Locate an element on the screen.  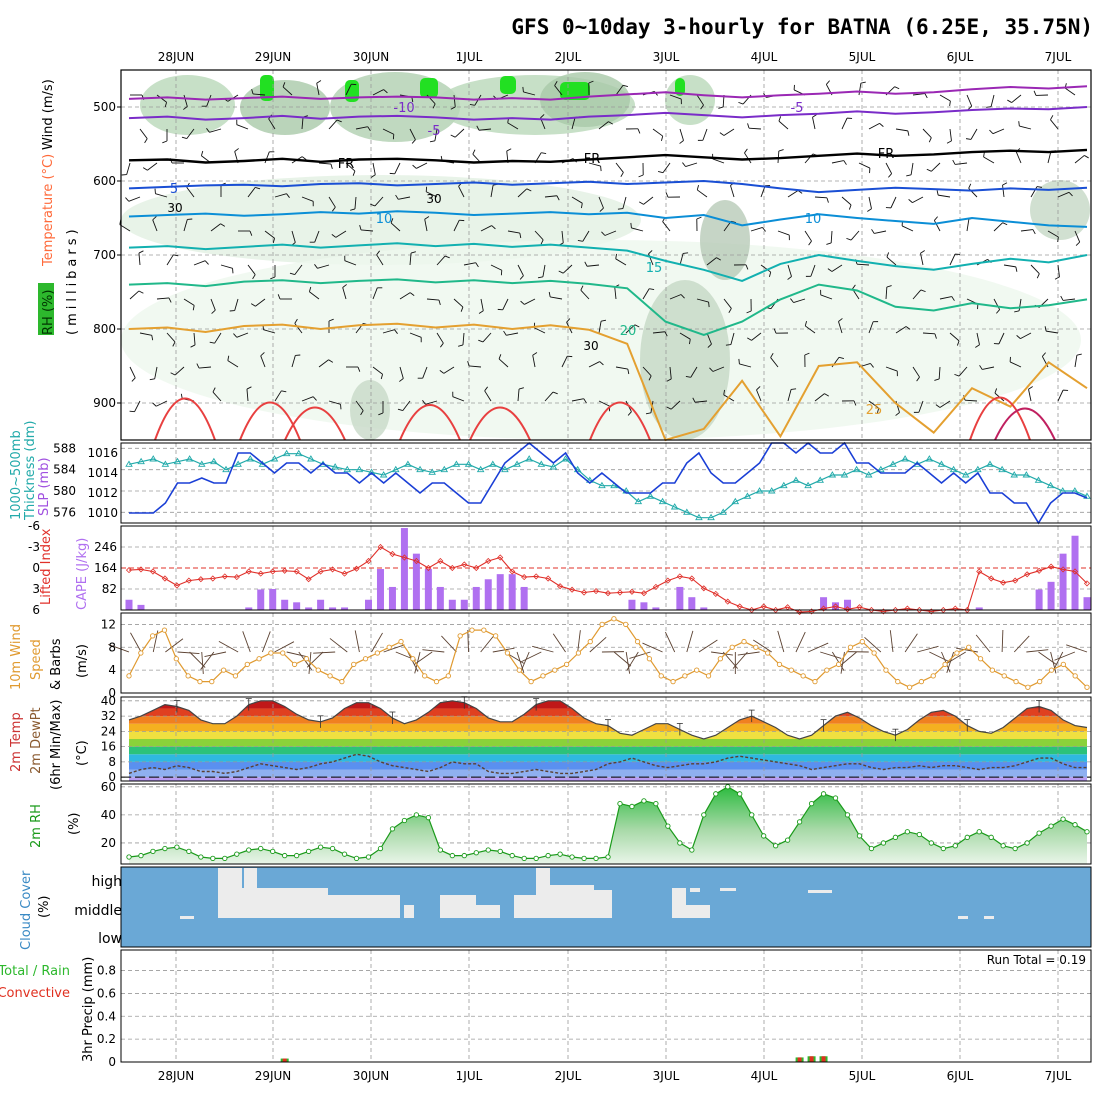
rh-shading-blob is located at coordinates (685, 360).